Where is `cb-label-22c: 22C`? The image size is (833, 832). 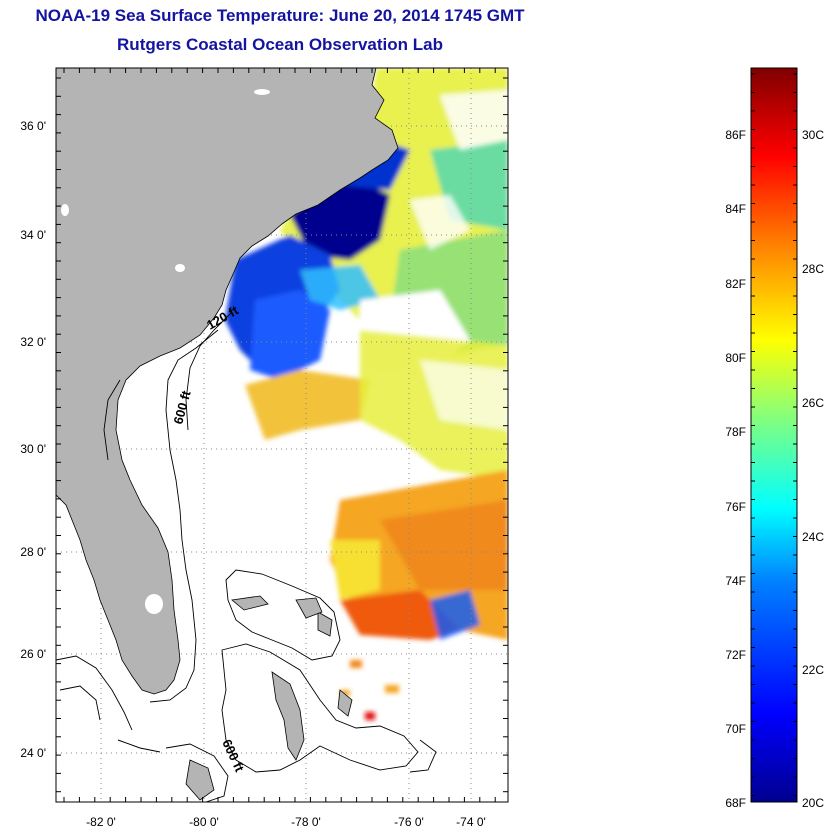
cb-label-22c: 22C is located at coordinates (813, 670).